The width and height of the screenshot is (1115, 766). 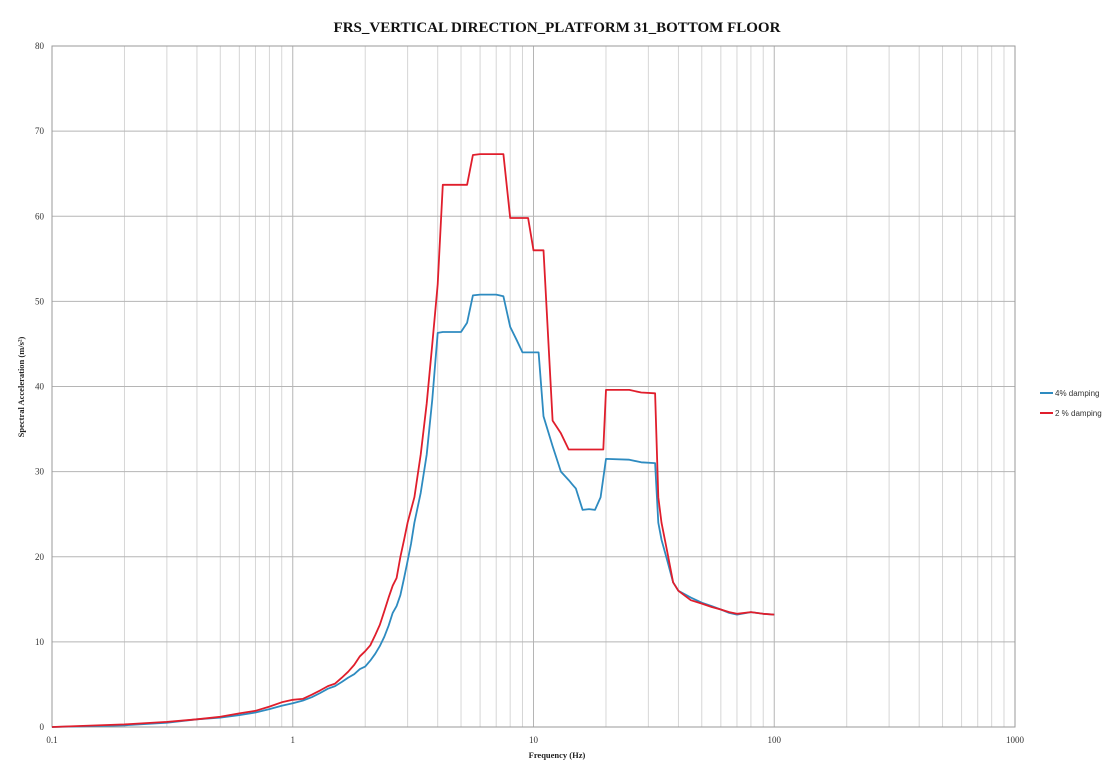 What do you see at coordinates (775, 740) in the screenshot?
I see `x-tick-label: 100` at bounding box center [775, 740].